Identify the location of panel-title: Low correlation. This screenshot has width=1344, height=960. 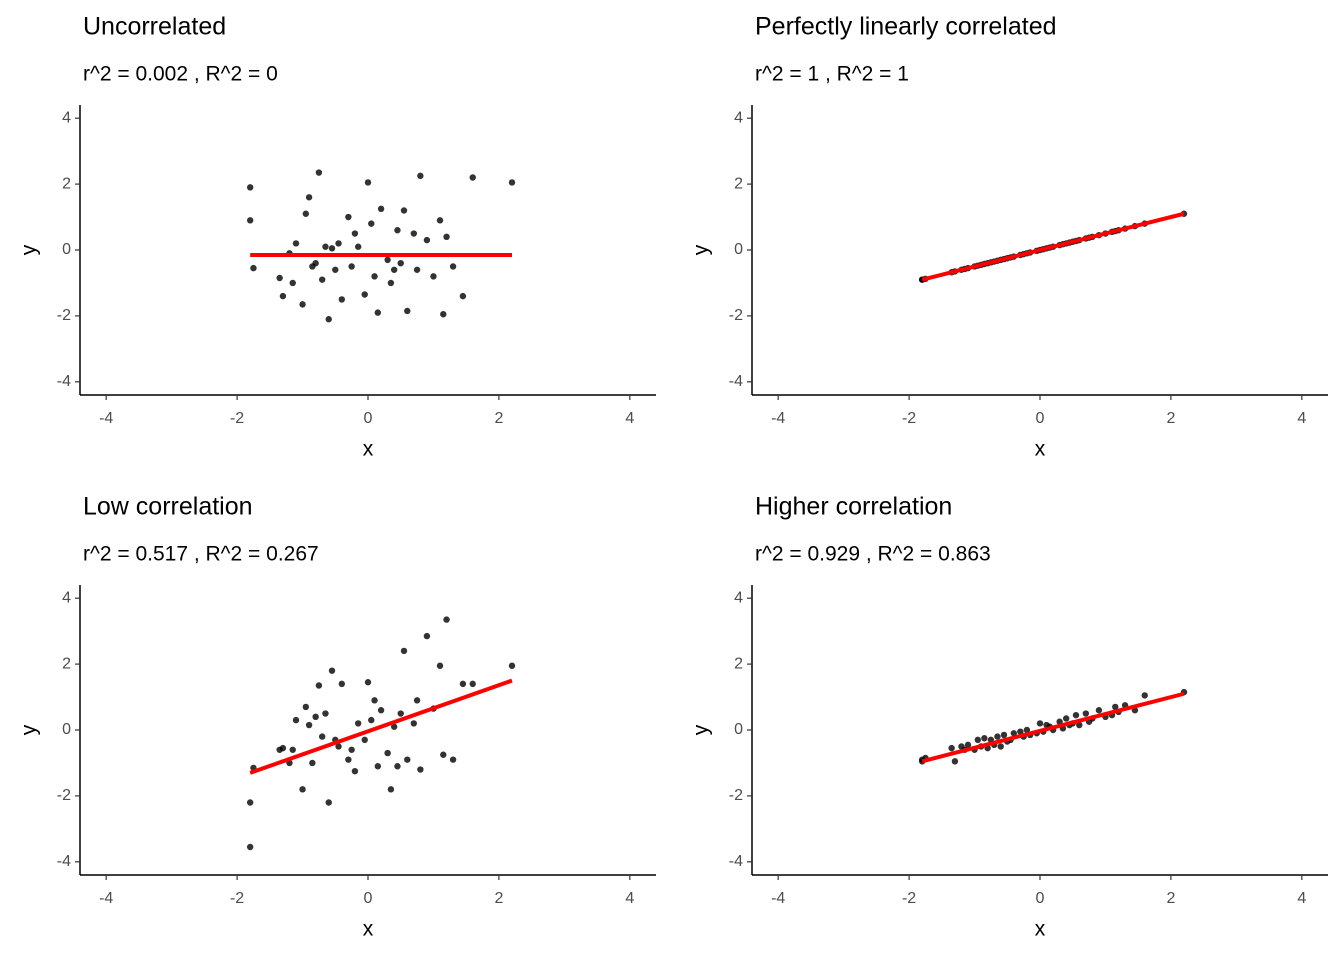
(168, 507).